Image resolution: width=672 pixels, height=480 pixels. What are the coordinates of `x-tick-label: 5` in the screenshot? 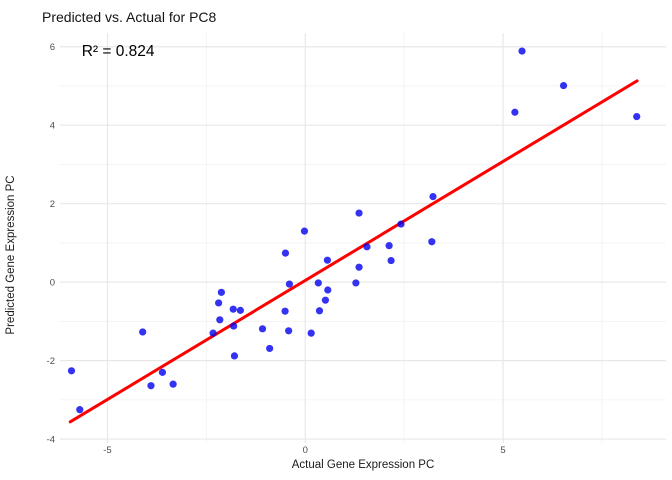 It's located at (502, 450).